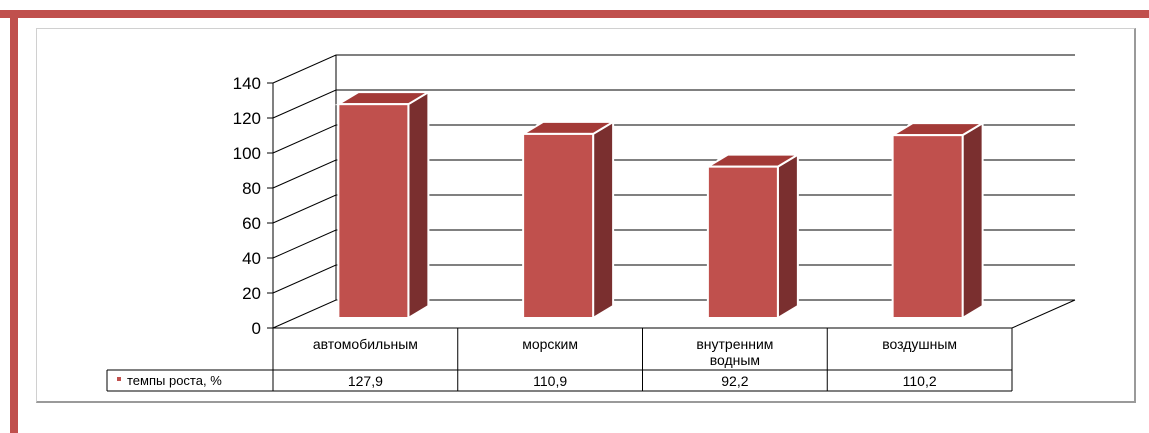 Image resolution: width=1149 pixels, height=433 pixels. I want to click on x-category-label: морским, so click(550, 344).